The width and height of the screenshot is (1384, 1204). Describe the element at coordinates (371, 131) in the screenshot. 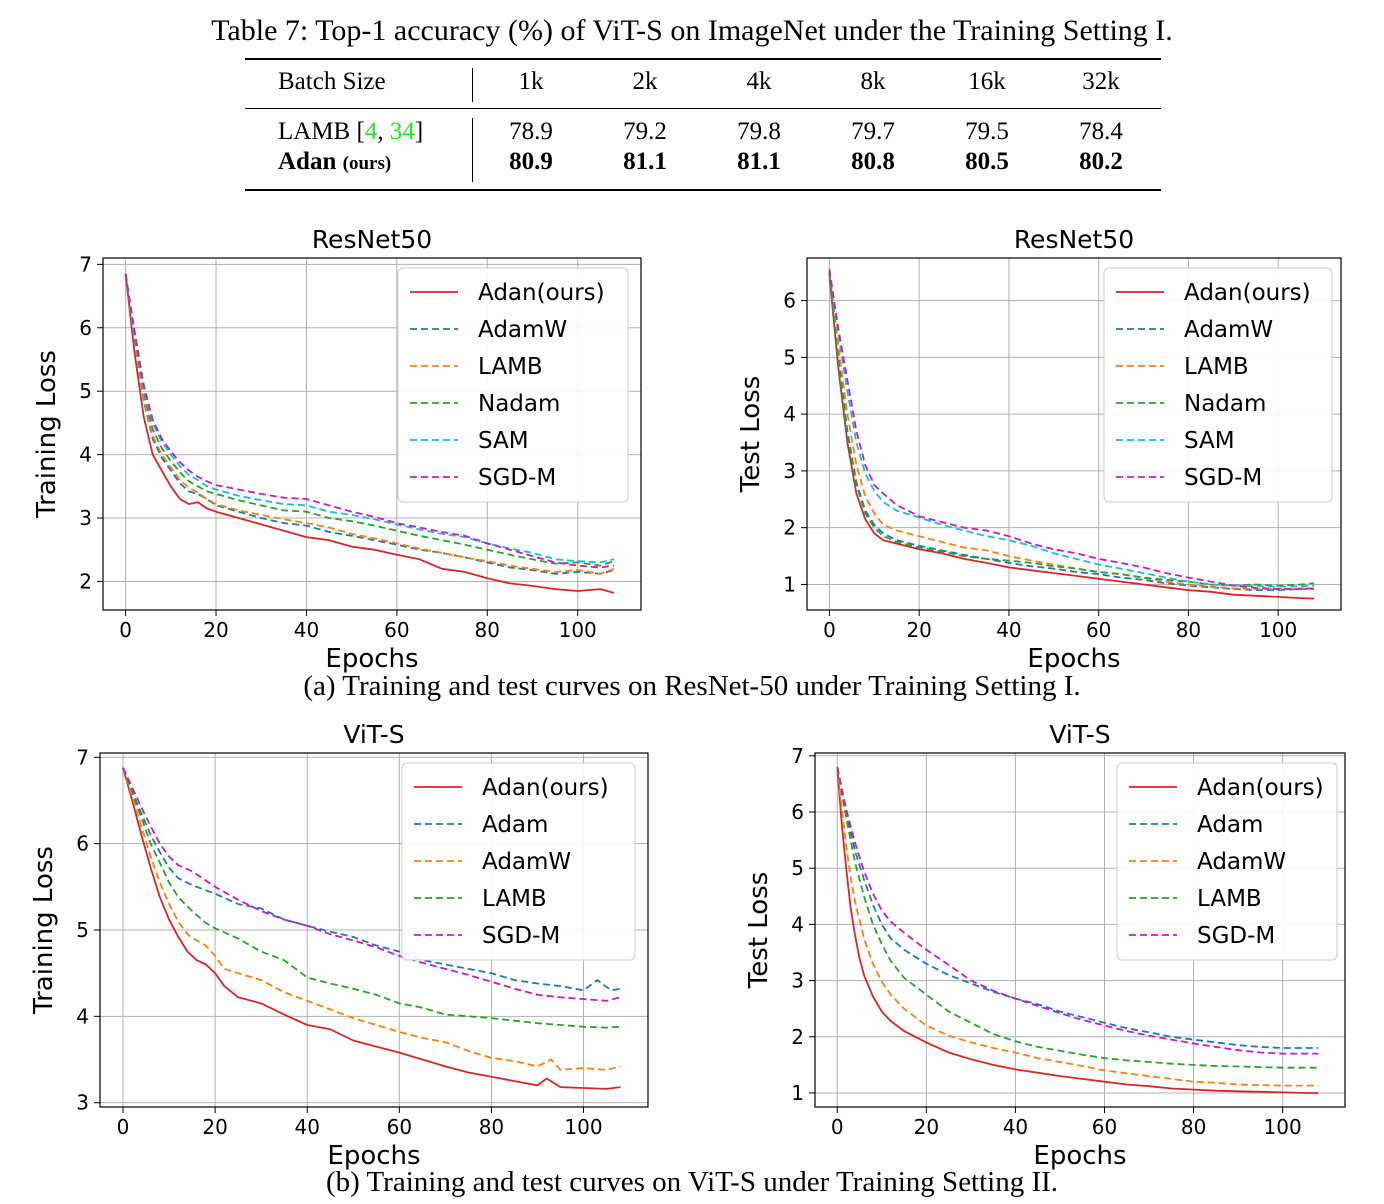

I see `citation-link: 4` at that location.